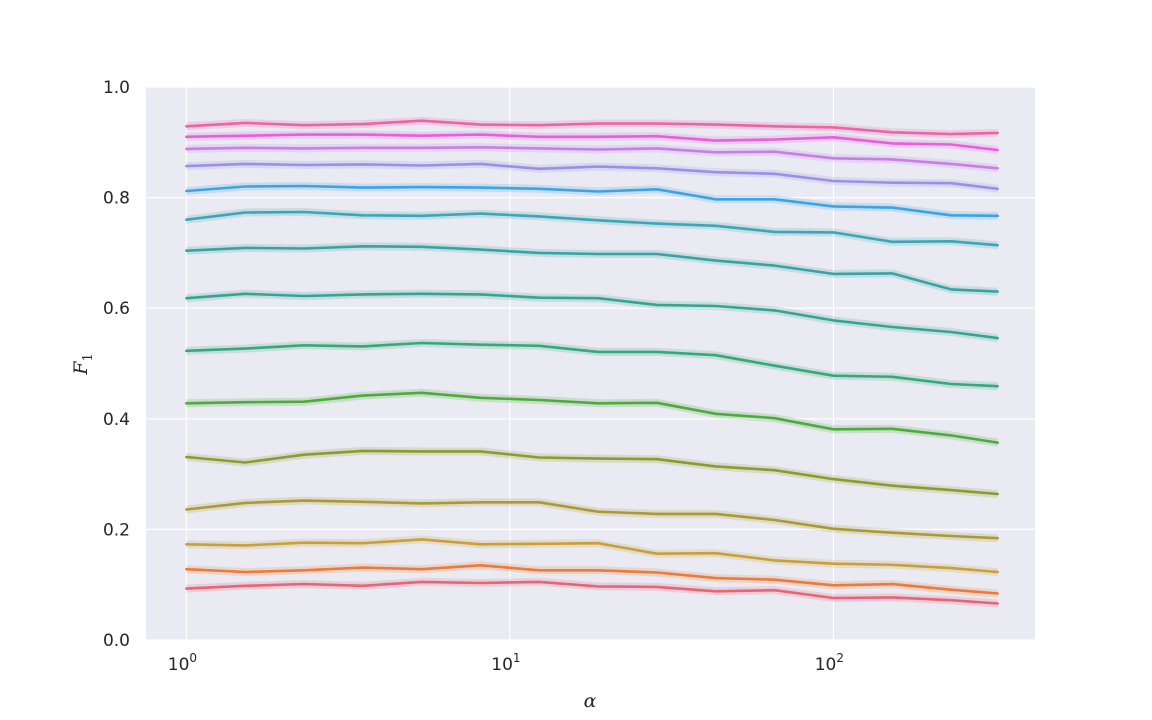 The image size is (1152, 720). Describe the element at coordinates (116, 309) in the screenshot. I see `y-tick-label: 0.6` at that location.